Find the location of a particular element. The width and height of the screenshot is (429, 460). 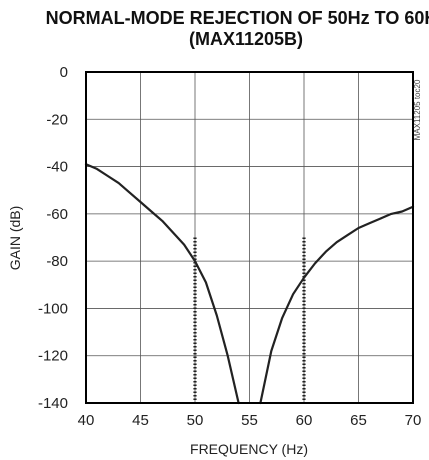

y-tick-label: -80 is located at coordinates (57, 261).